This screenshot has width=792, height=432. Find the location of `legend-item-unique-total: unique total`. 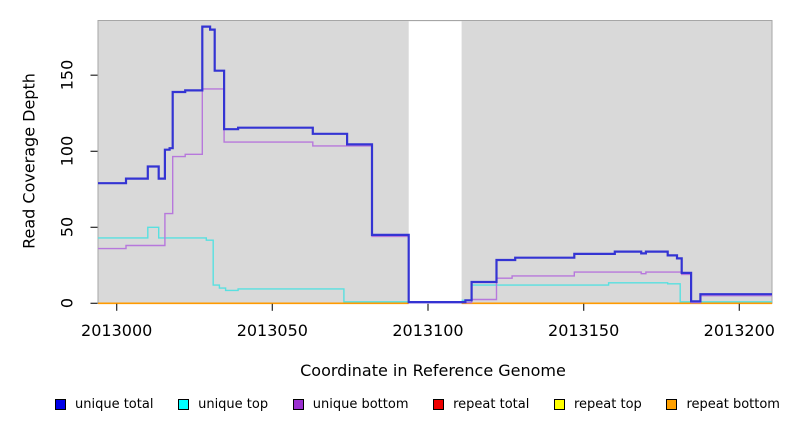

legend-item-unique-total: unique total is located at coordinates (104, 404).